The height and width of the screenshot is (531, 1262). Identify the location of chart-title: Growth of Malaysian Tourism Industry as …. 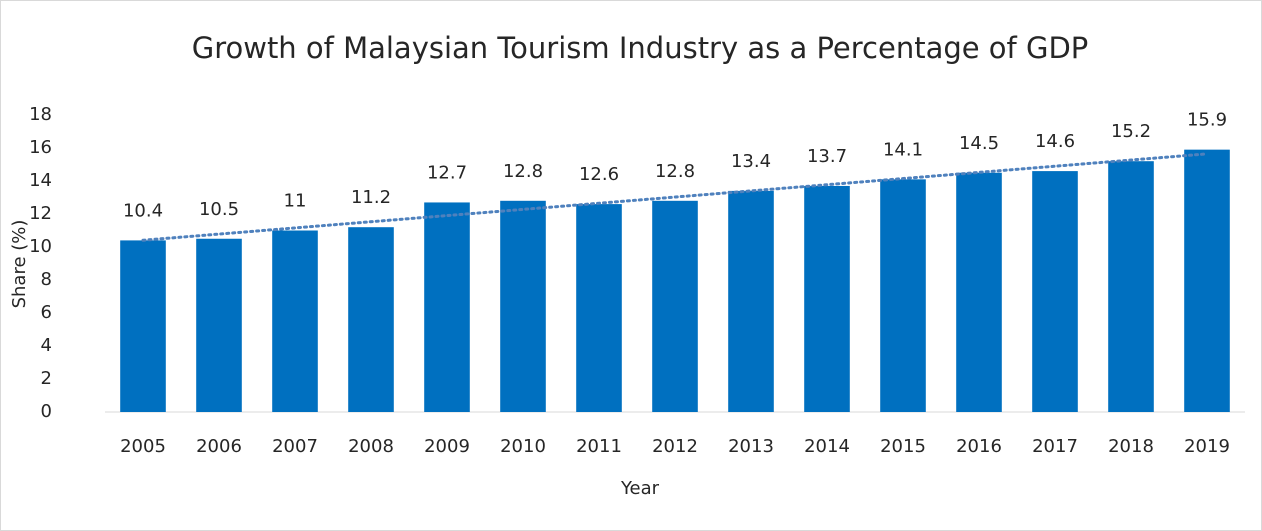
(640, 48).